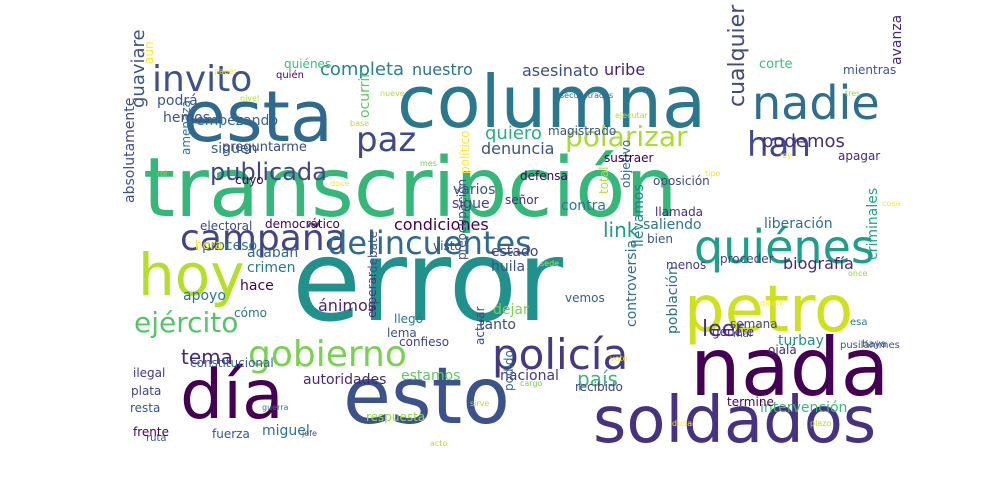  What do you see at coordinates (631, 115) in the screenshot?
I see `cloud-word: ejecutar` at bounding box center [631, 115].